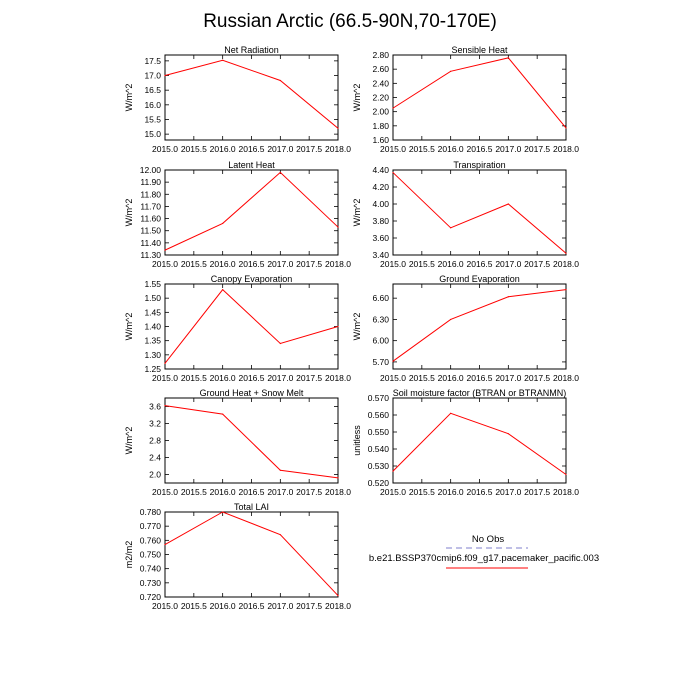 This screenshot has height=700, width=700. What do you see at coordinates (251, 50) in the screenshot?
I see `panel-title: Net Radiation` at bounding box center [251, 50].